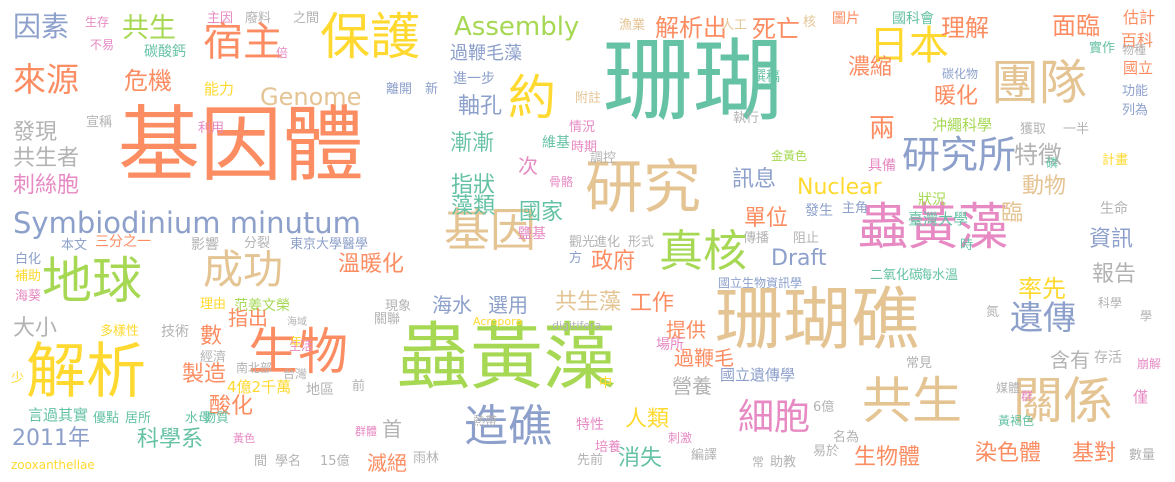  I want to click on word-191: 易於, so click(826, 451).